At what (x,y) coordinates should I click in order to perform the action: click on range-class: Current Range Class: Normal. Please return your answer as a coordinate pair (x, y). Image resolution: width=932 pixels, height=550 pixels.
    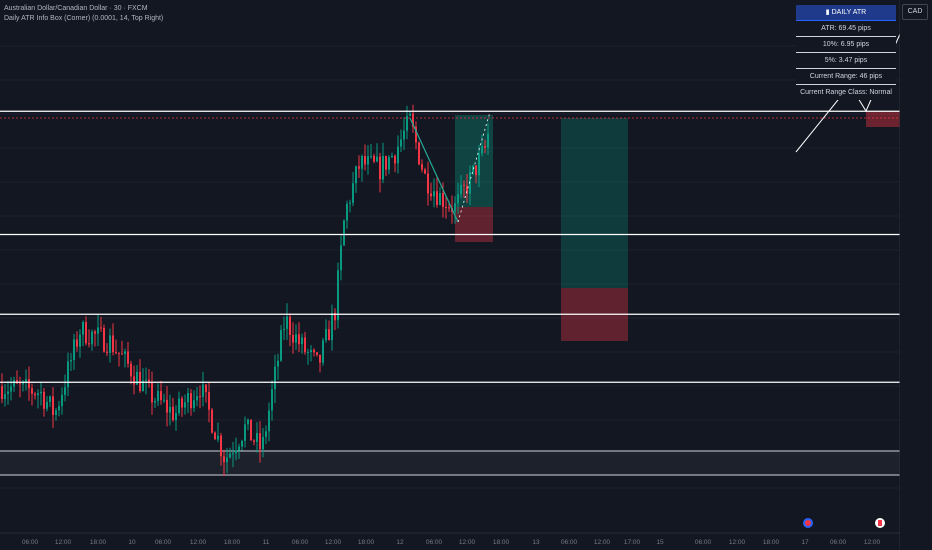
    Looking at the image, I should click on (846, 92).